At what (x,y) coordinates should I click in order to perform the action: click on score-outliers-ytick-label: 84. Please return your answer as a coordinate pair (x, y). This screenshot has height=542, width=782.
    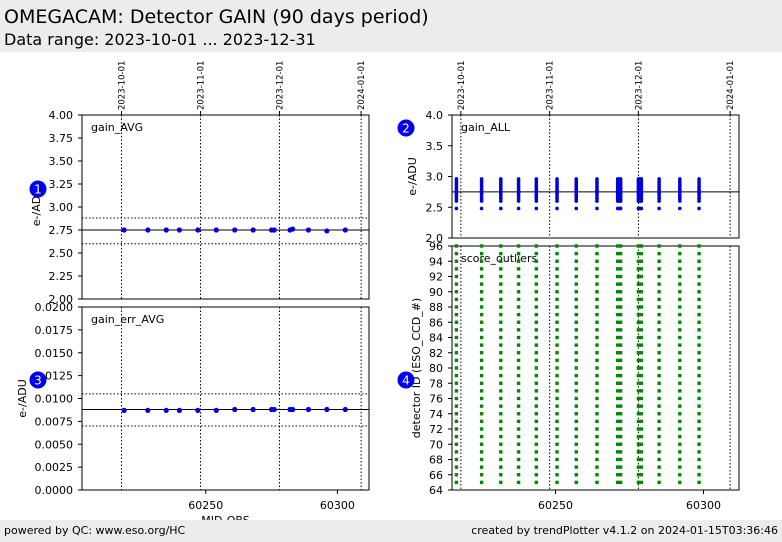
    Looking at the image, I should click on (436, 338).